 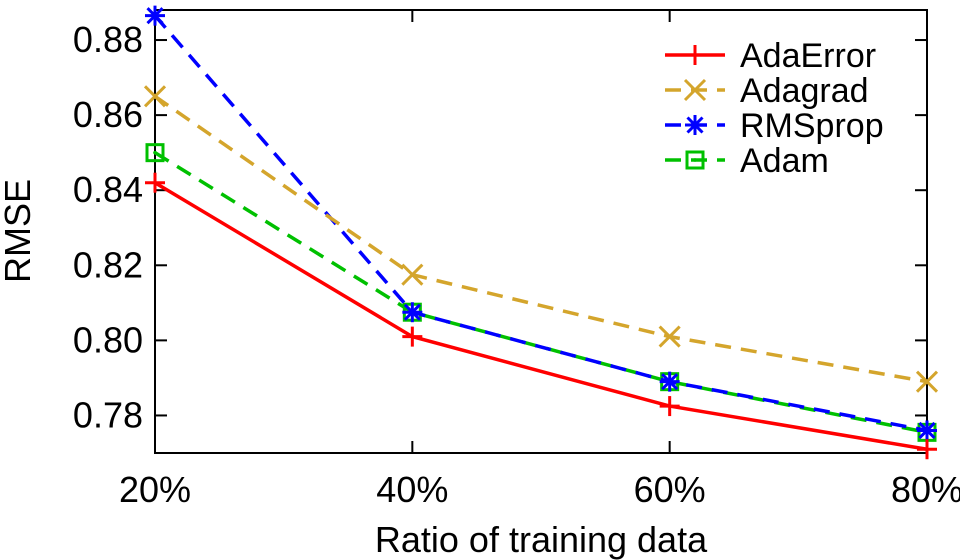 I want to click on y-tick-label: 0.88, so click(x=108, y=39).